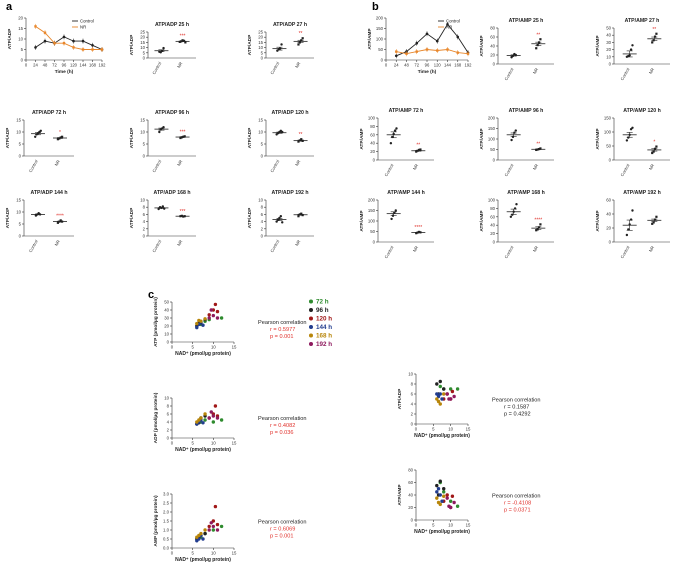 This screenshot has width=697, height=584. What do you see at coordinates (406, 193) in the screenshot?
I see `chart-title: ATP/AMP 144 h` at bounding box center [406, 193].